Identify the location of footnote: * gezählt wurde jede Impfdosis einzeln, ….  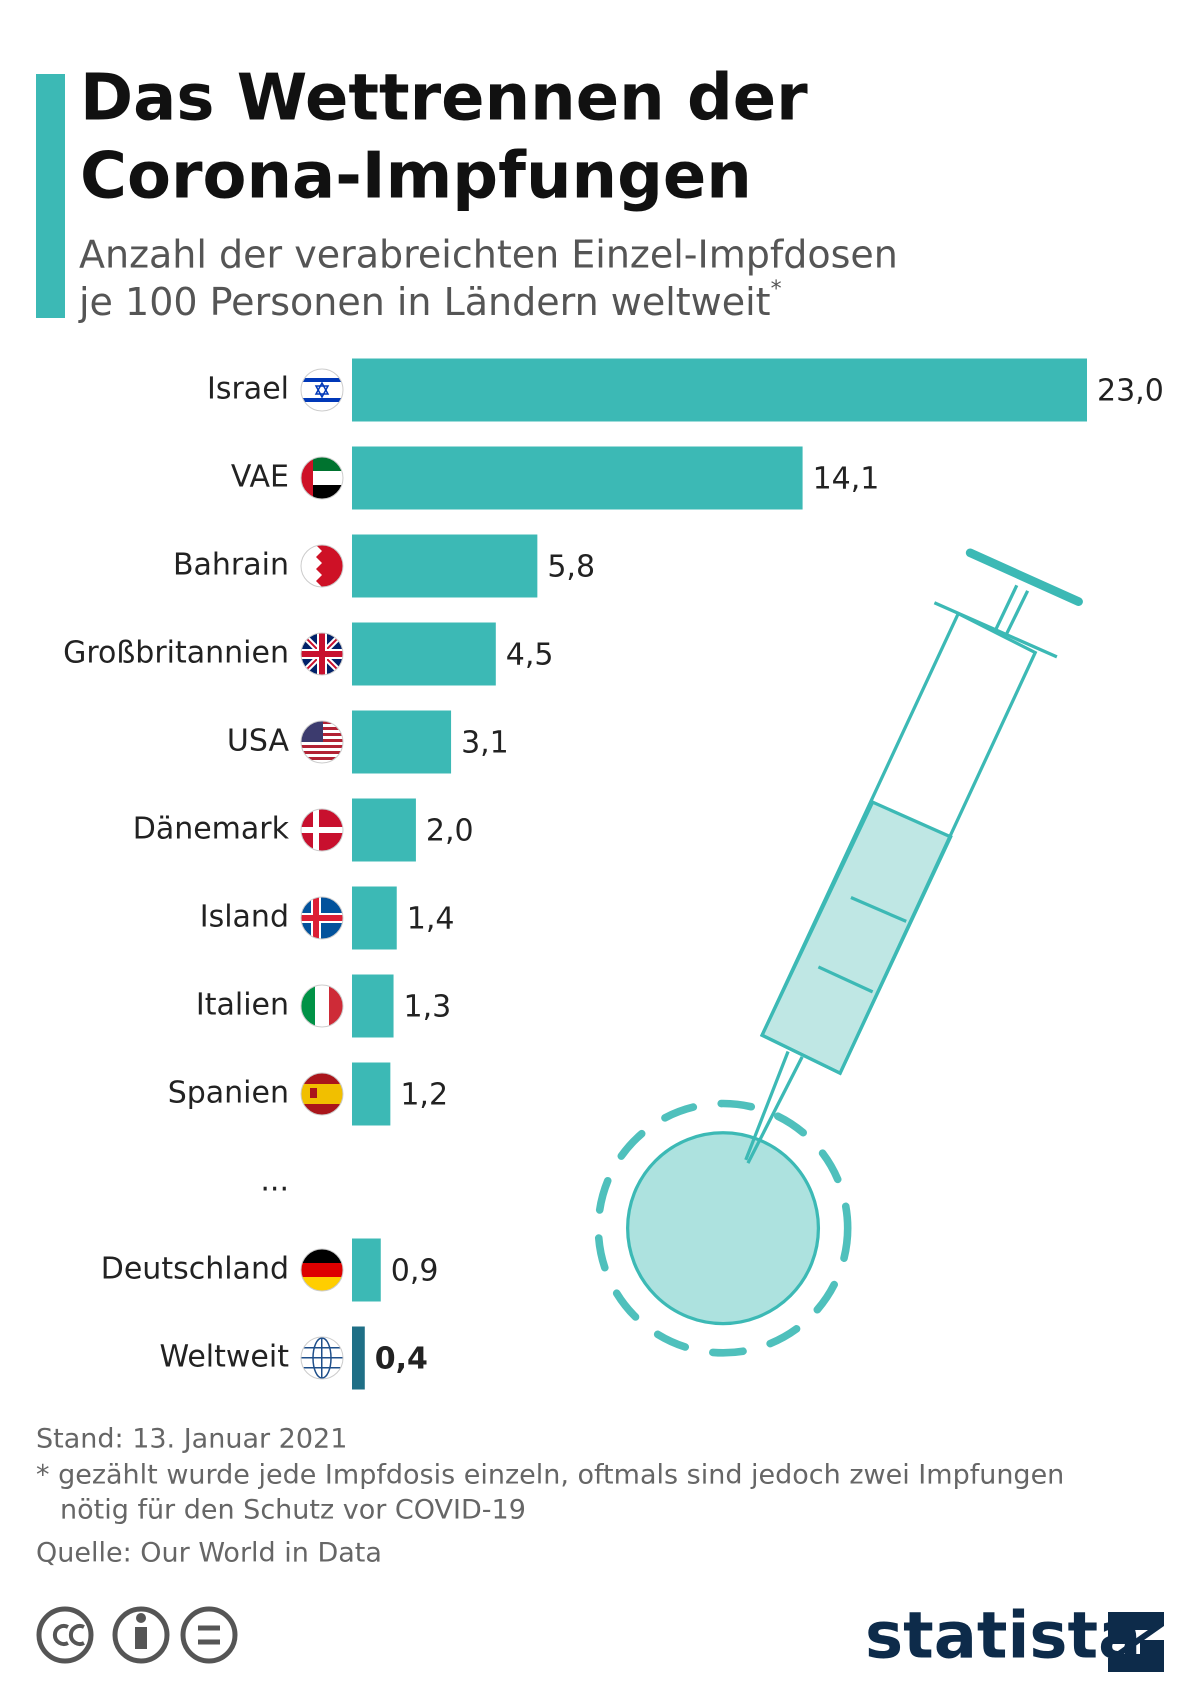
(550, 1475).